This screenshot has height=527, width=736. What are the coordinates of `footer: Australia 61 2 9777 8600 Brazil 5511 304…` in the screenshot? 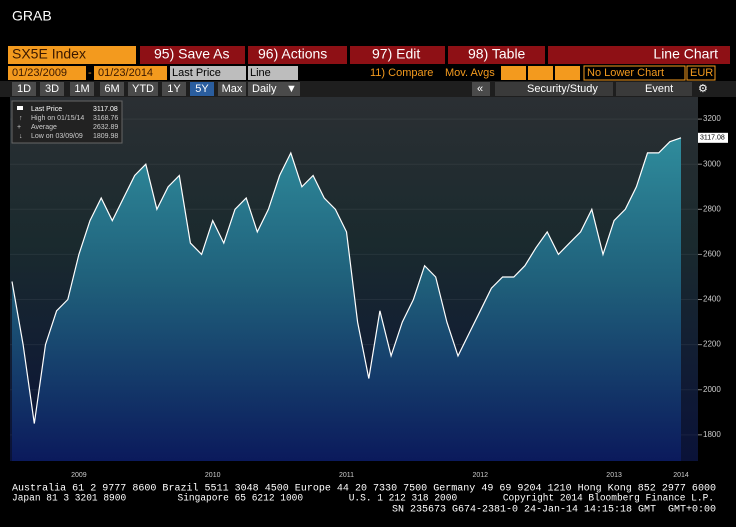 It's located at (364, 499).